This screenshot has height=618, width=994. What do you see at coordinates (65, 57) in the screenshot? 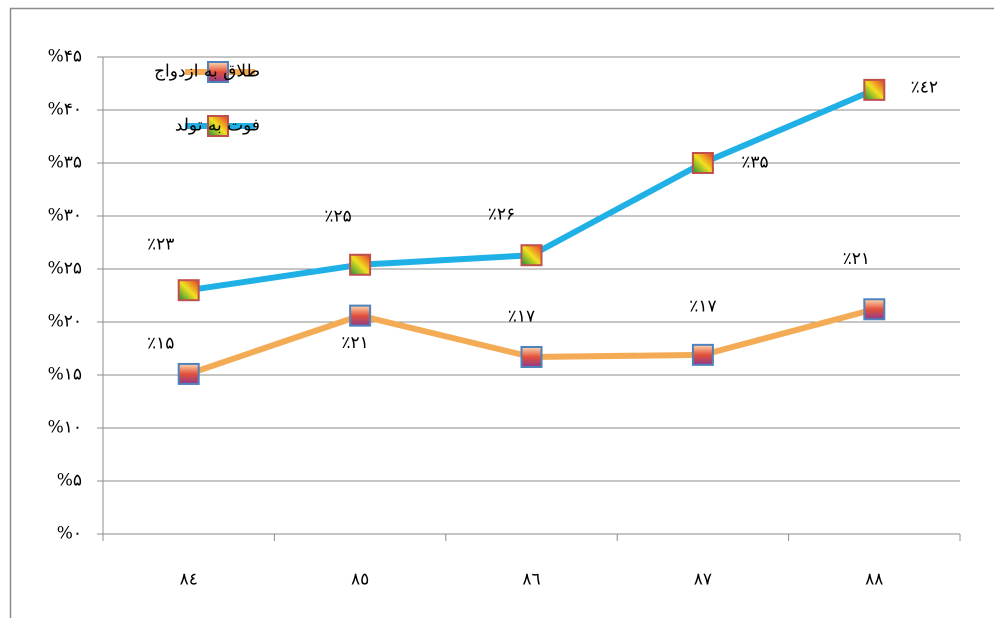
I see `y-tick-label: %۴۵` at bounding box center [65, 57].